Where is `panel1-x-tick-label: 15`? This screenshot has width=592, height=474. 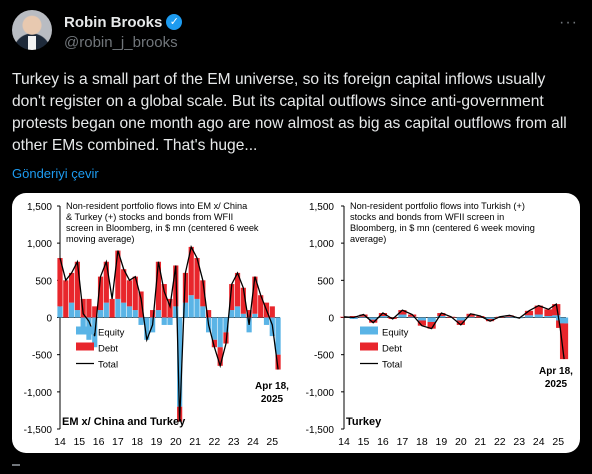 panel1-x-tick-label: 15 is located at coordinates (79, 442).